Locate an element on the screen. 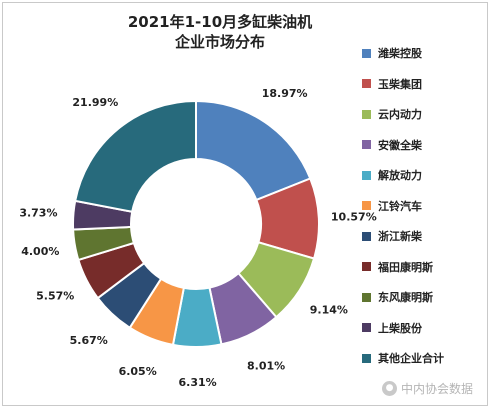 The height and width of the screenshot is (410, 492). slice-label-11: 21.99% is located at coordinates (95, 102).